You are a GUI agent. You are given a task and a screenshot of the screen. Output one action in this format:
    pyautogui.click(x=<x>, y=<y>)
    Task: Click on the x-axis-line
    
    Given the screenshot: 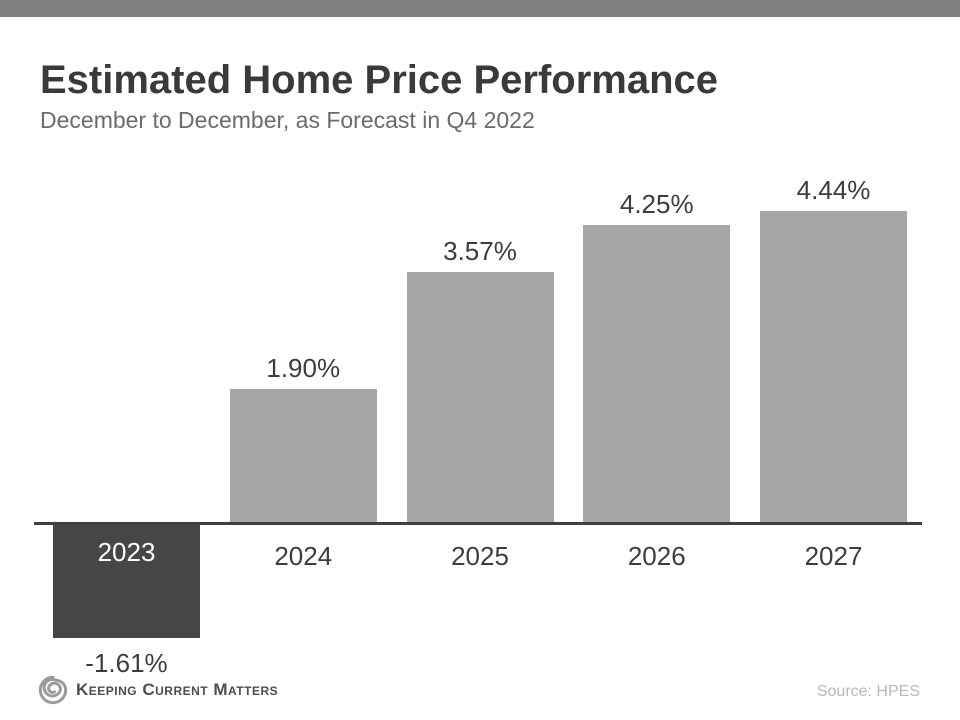 What is the action you would take?
    pyautogui.click(x=478, y=523)
    